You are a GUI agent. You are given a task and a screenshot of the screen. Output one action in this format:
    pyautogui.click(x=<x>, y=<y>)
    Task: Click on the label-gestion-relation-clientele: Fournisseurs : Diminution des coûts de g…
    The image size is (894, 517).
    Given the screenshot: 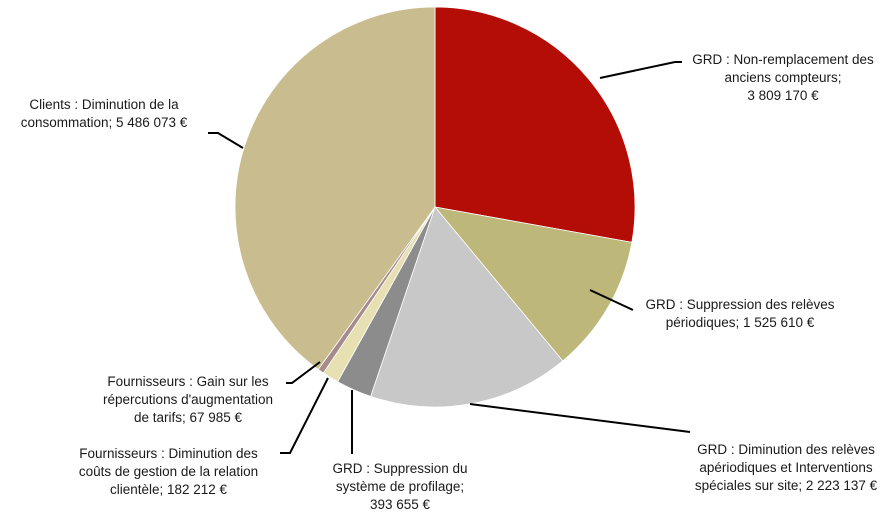 What is the action you would take?
    pyautogui.click(x=168, y=471)
    